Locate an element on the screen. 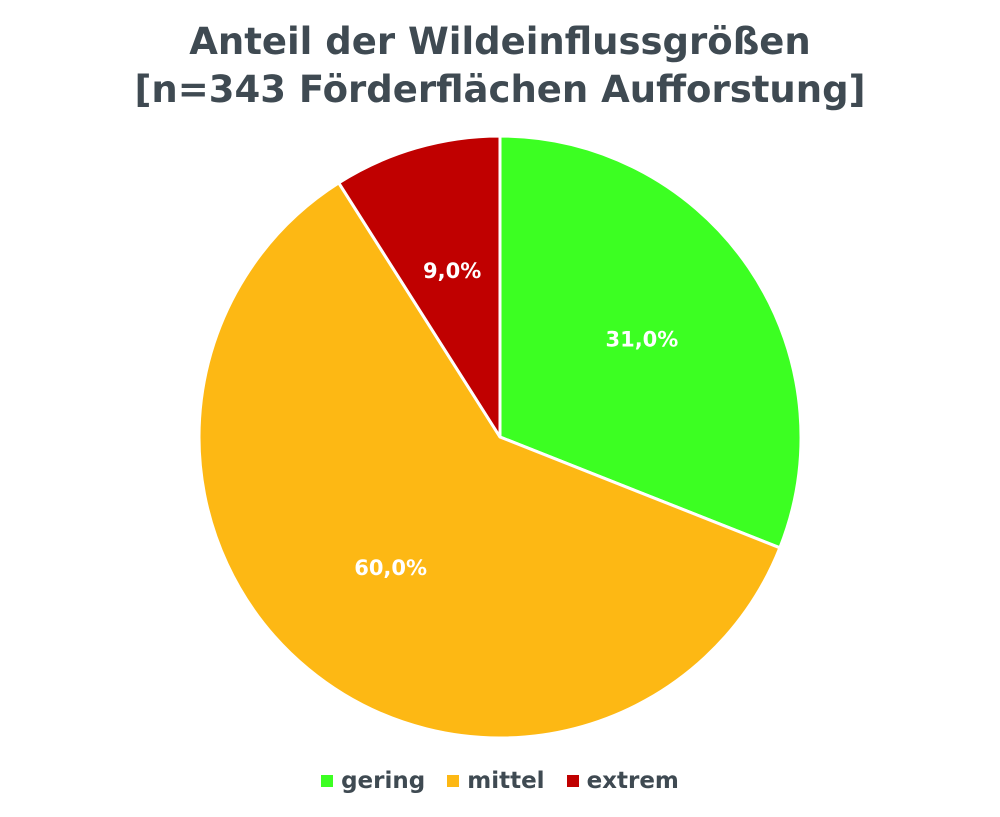 Image resolution: width=1000 pixels, height=817 pixels. legend-label-gering: gering is located at coordinates (383, 781).